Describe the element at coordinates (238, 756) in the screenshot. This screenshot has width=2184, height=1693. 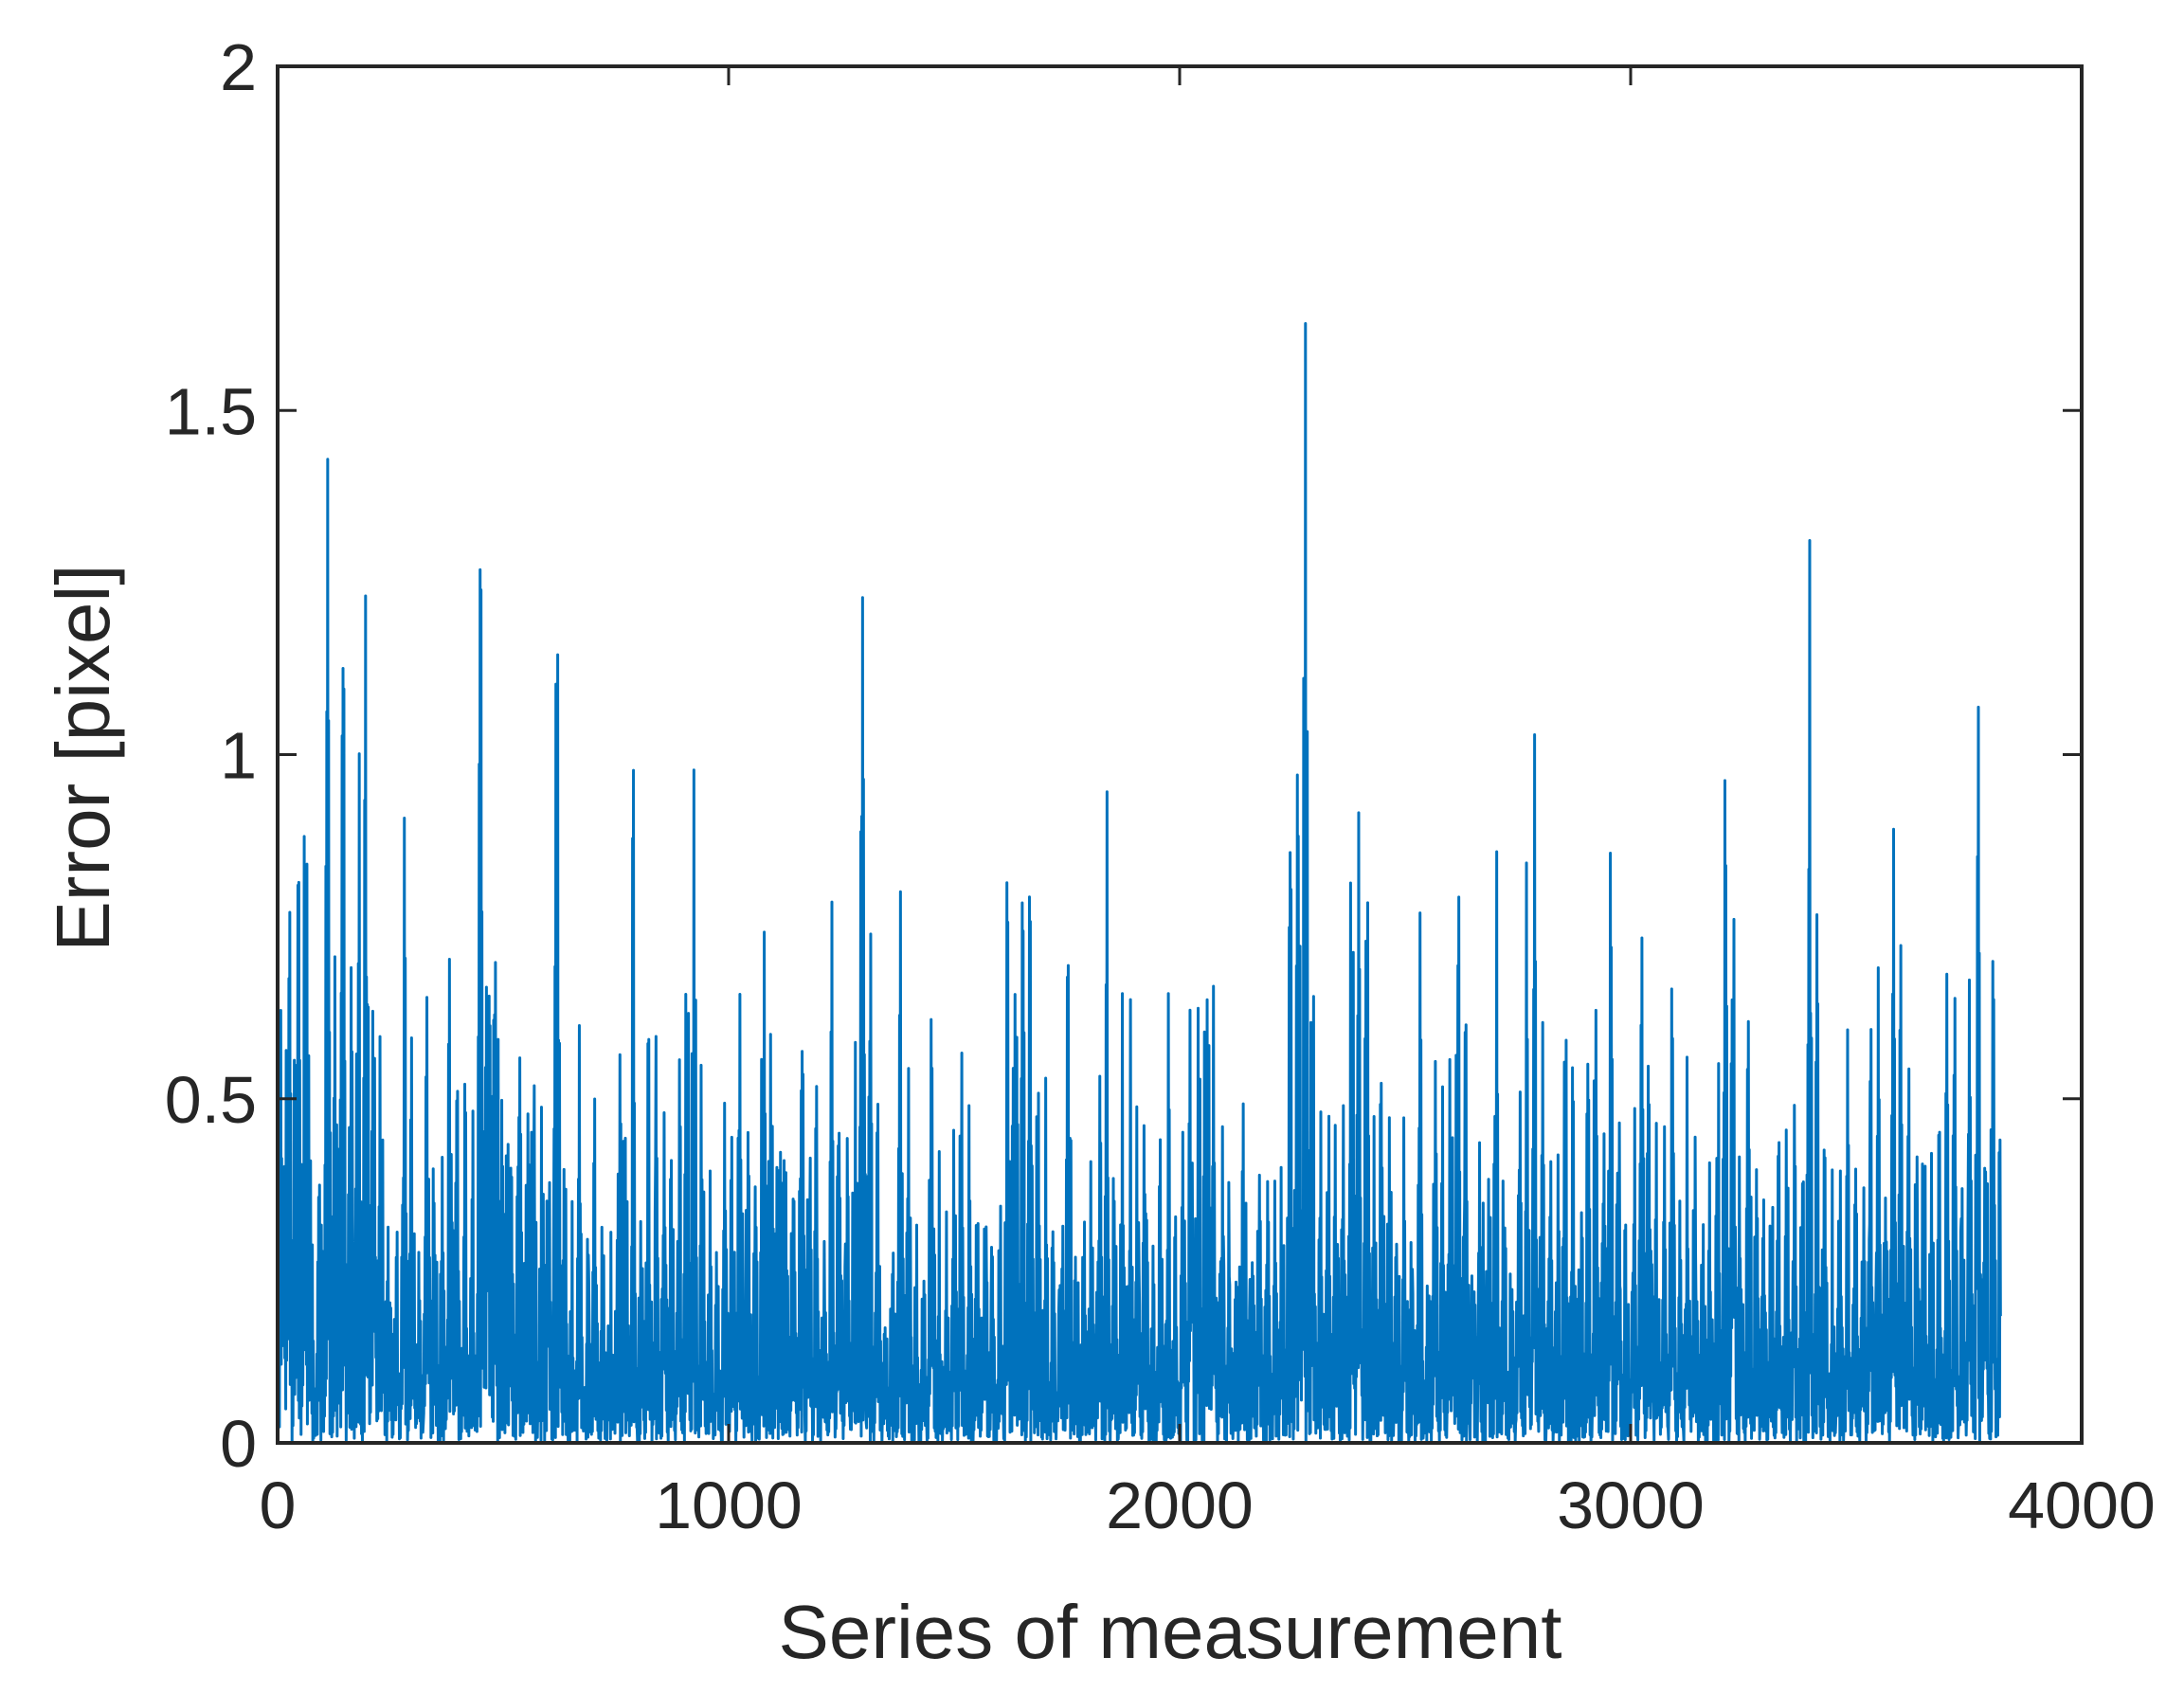
I see `y-tick-label: 1` at that location.